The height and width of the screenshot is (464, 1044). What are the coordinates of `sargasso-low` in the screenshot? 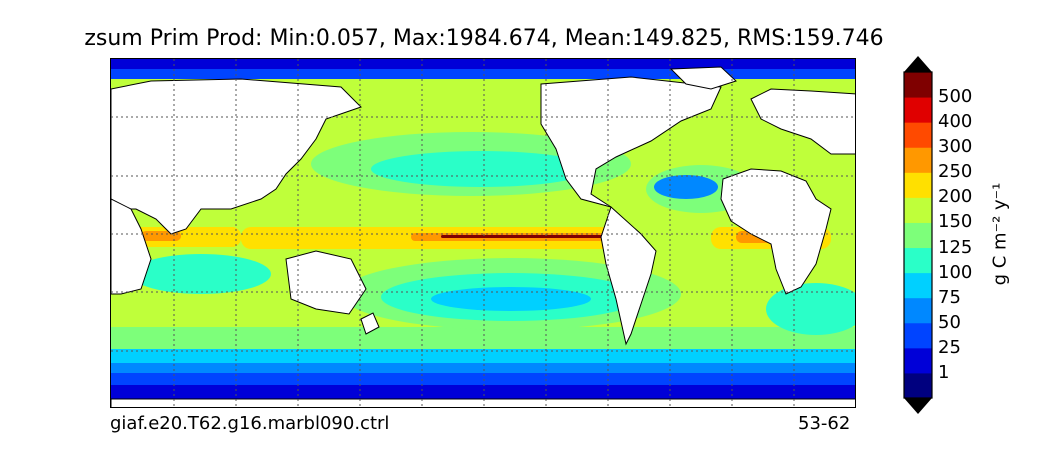 It's located at (686, 187).